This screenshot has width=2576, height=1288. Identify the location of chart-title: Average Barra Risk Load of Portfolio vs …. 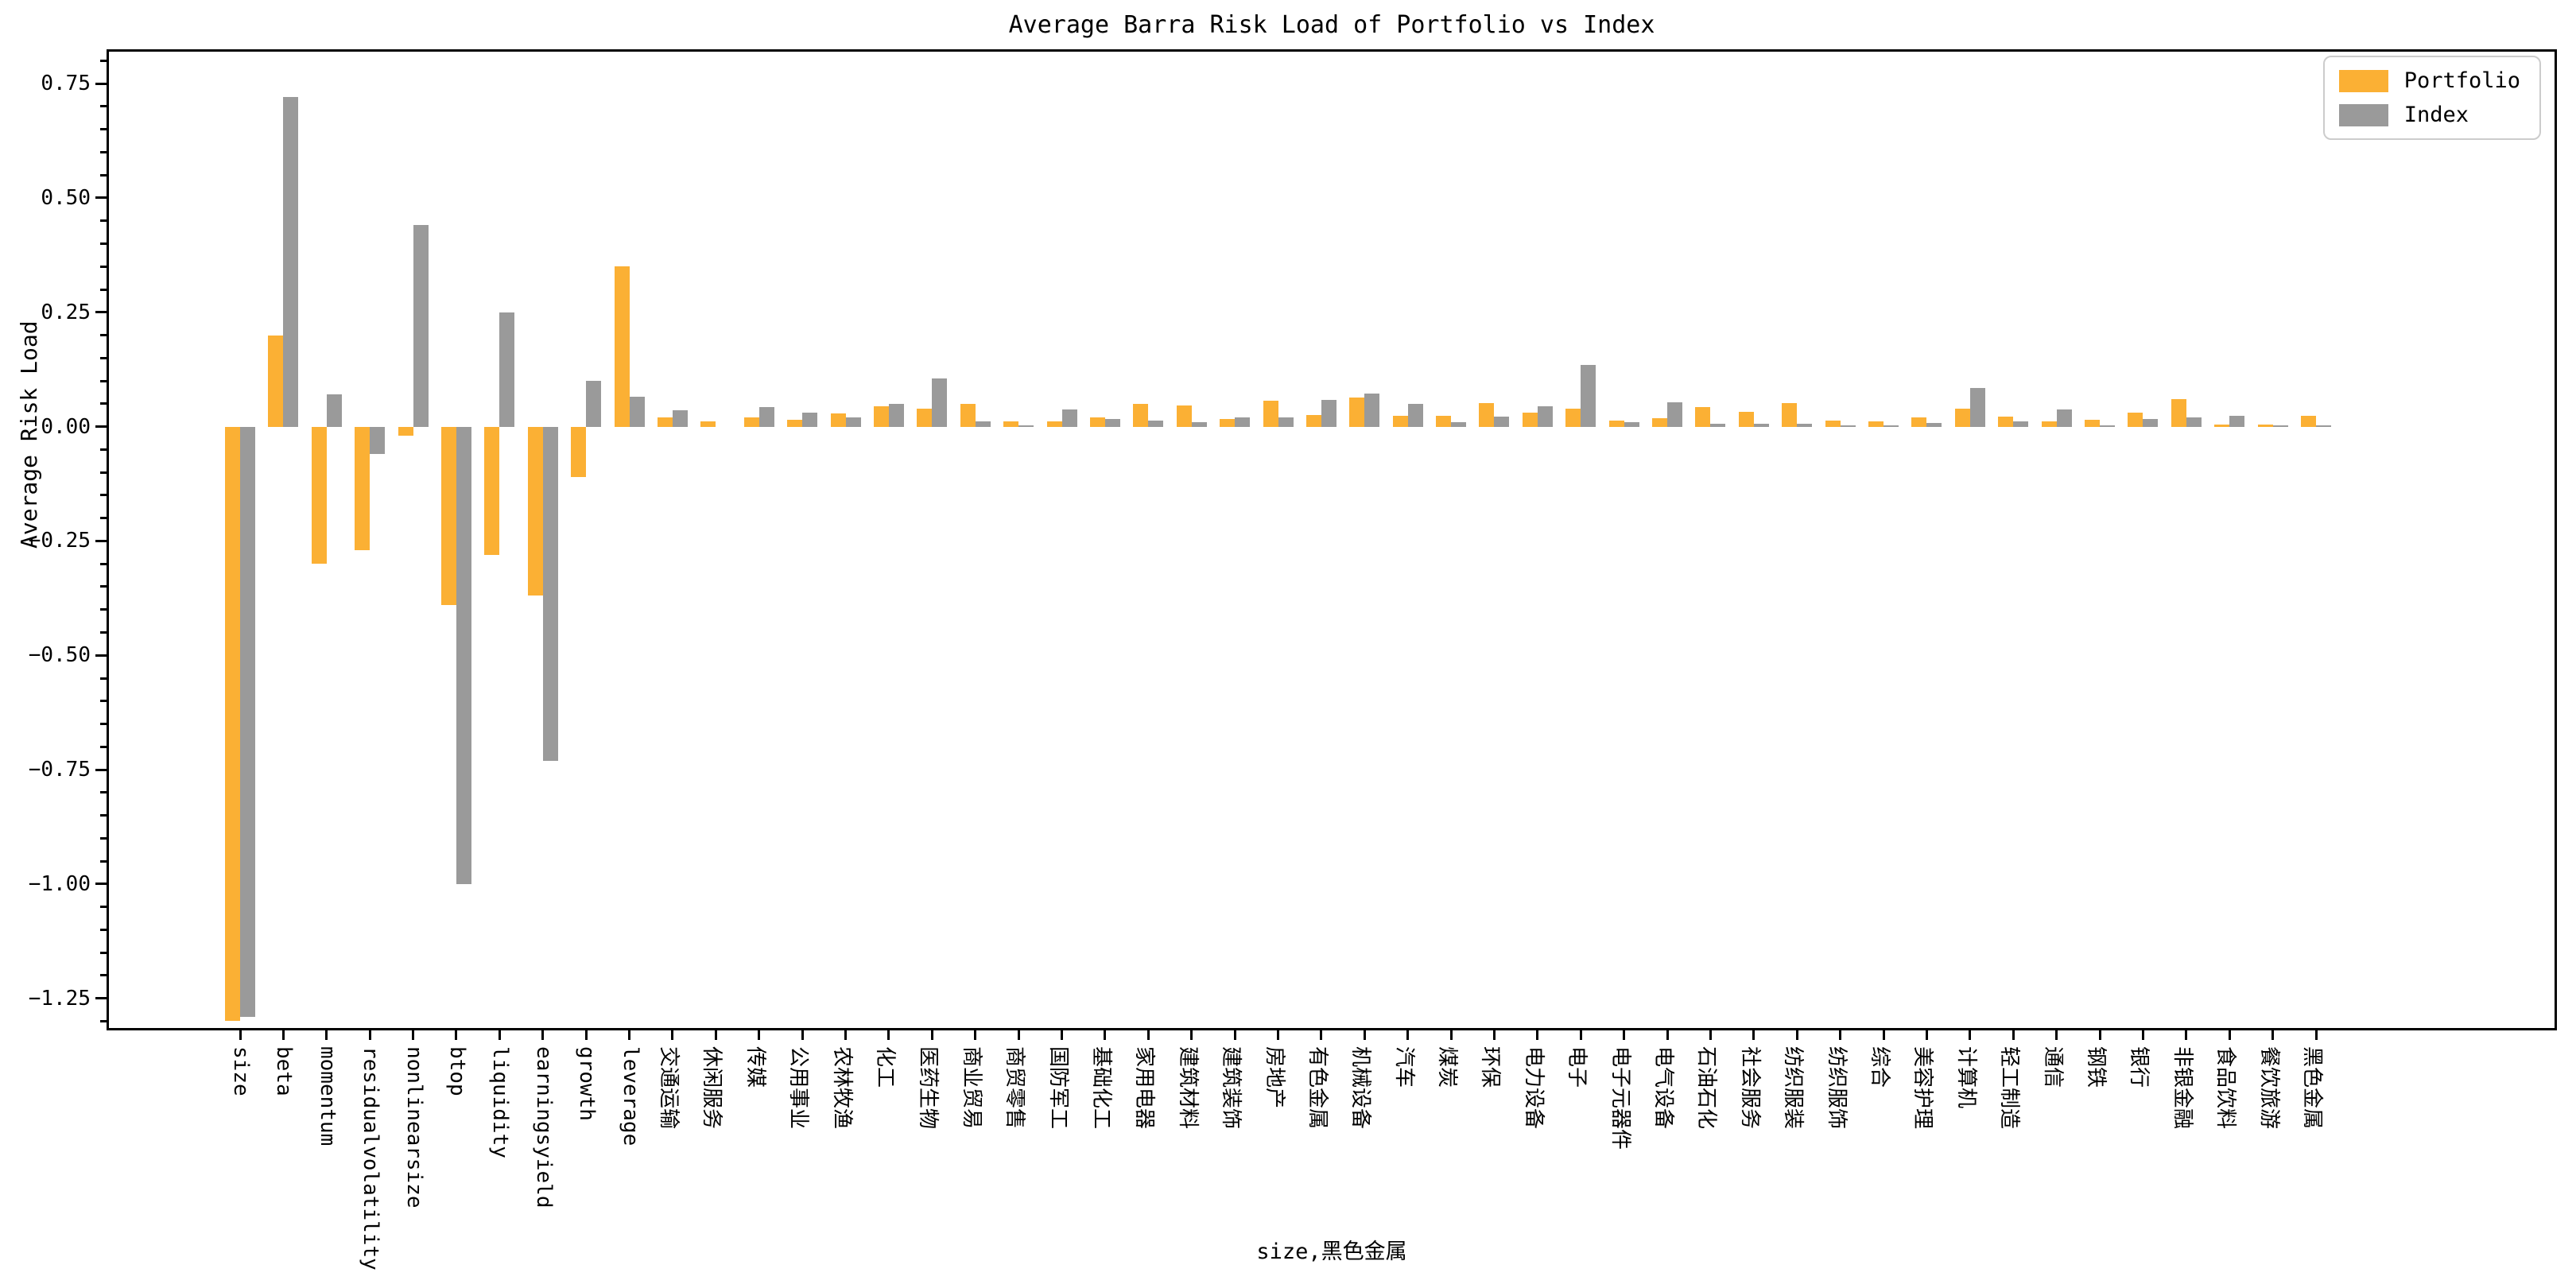
(1331, 25).